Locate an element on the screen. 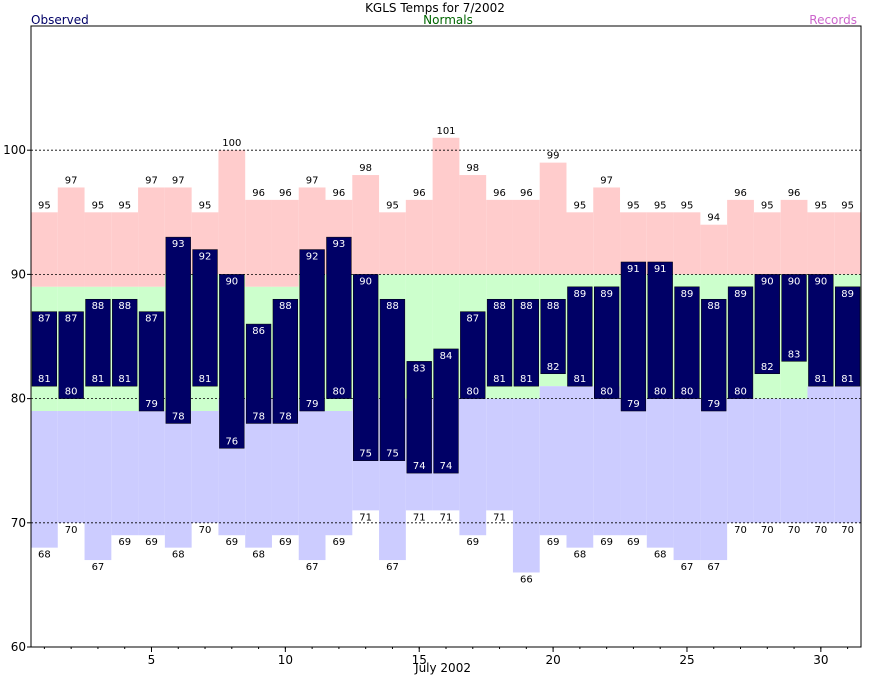 The width and height of the screenshot is (870, 676). y-tick-label: 90 is located at coordinates (18, 274).